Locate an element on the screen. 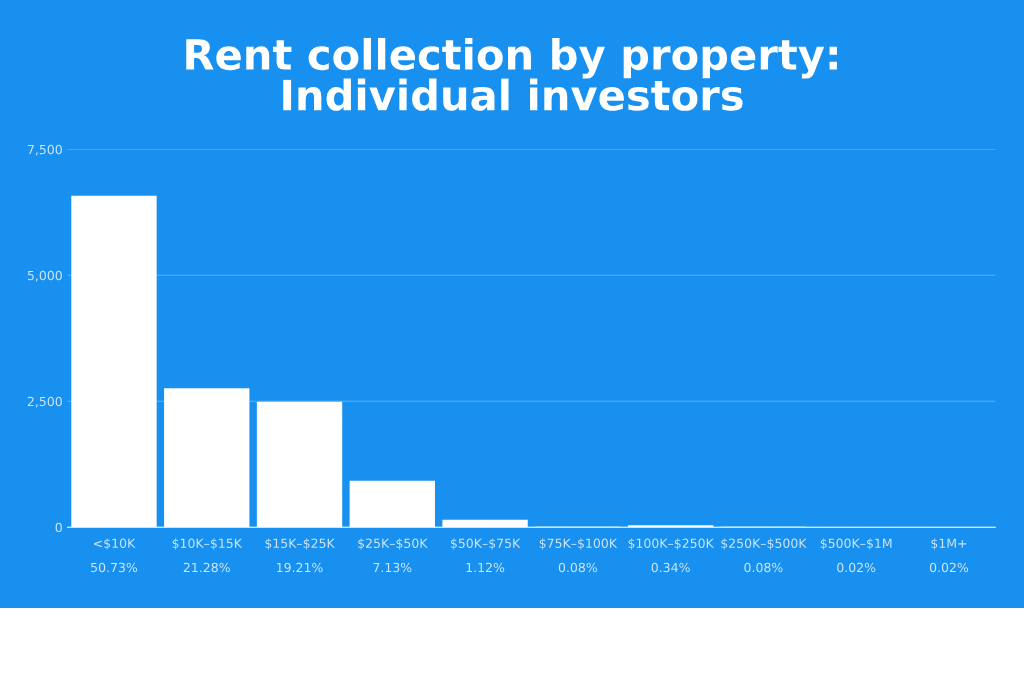 Image resolution: width=1024 pixels, height=682 pixels. x-tick-label: <$10K 50.73% is located at coordinates (114, 555).